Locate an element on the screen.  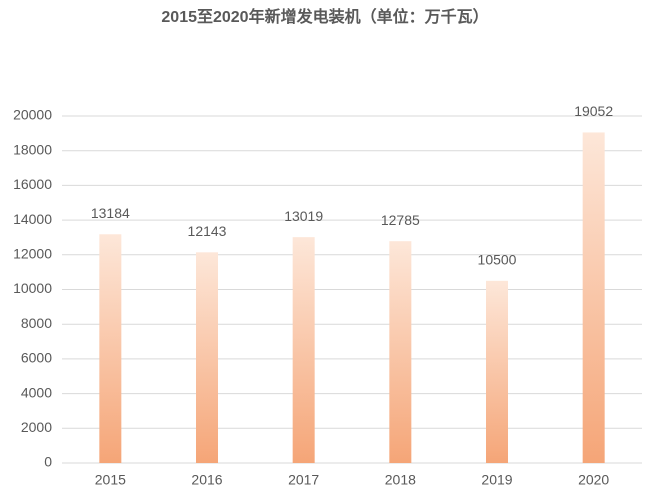
x-tick-label: 2017 is located at coordinates (303, 480).